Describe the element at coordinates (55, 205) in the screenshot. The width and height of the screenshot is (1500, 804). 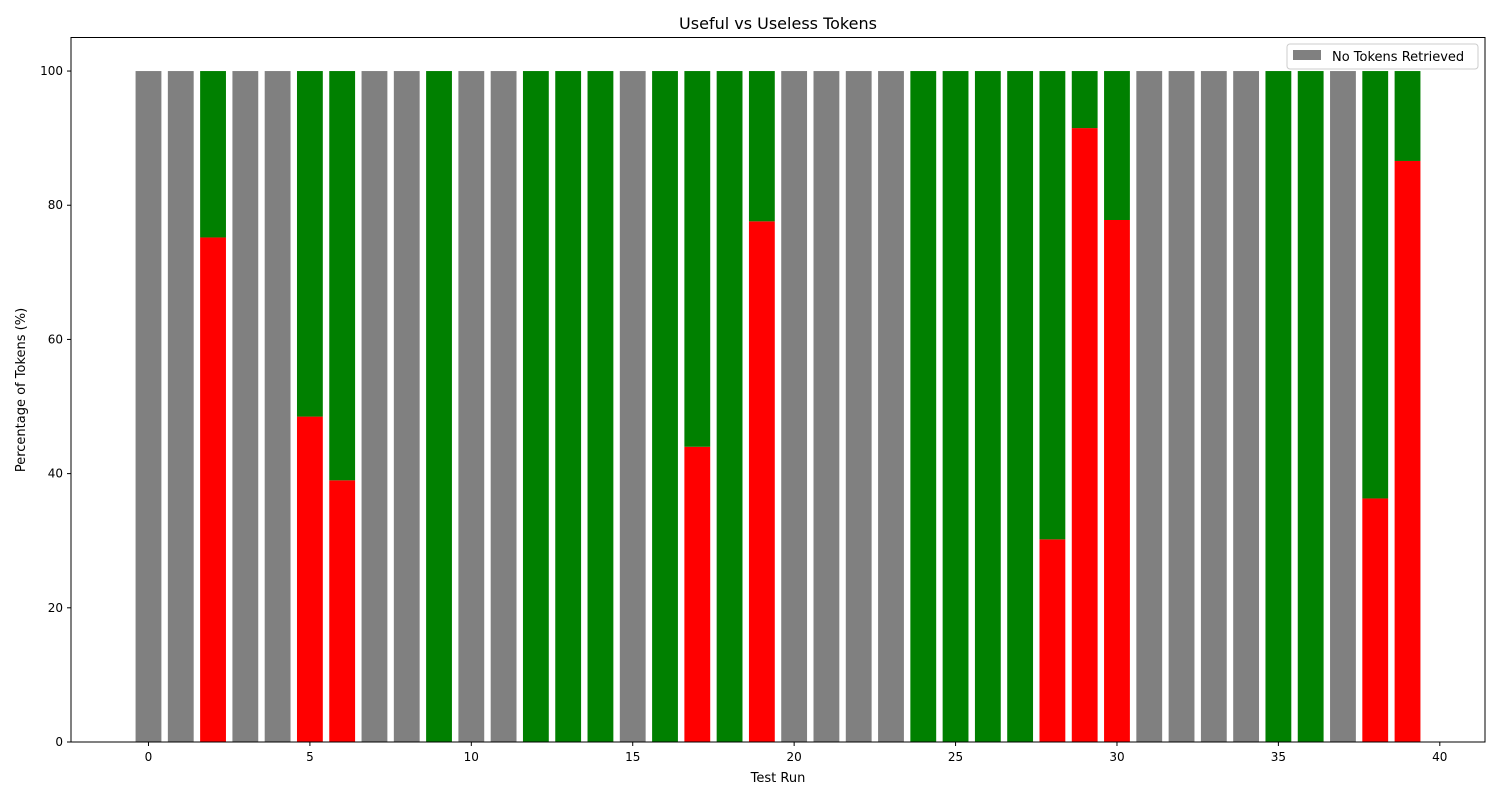
I see `y-tick-label-80: 80` at that location.